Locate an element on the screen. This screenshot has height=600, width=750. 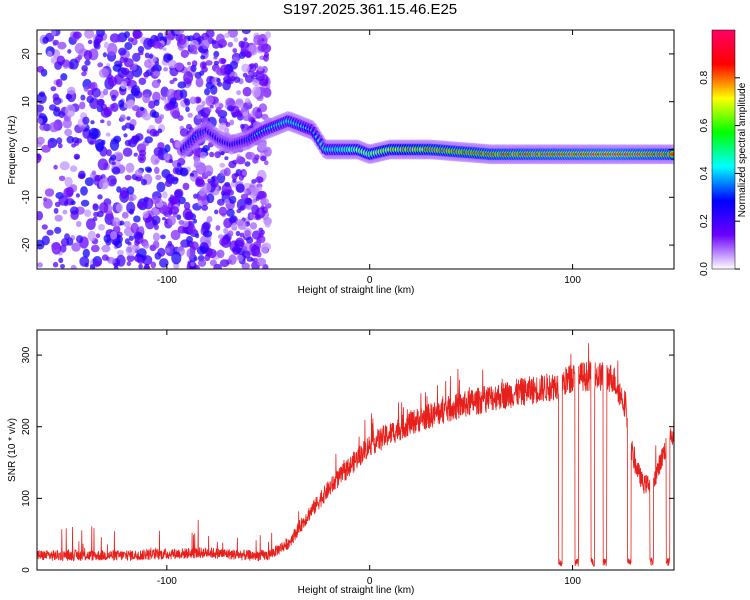
y-tick-label: 0 is located at coordinates (26, 570).